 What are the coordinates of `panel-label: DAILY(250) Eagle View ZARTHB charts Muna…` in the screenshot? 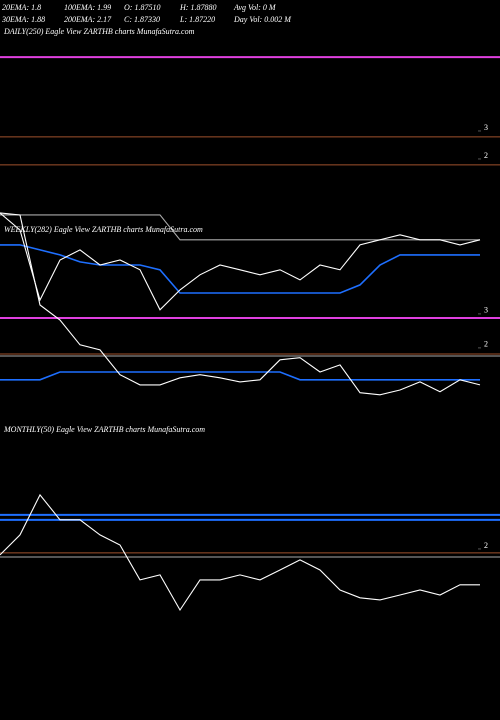 It's located at (99, 31).